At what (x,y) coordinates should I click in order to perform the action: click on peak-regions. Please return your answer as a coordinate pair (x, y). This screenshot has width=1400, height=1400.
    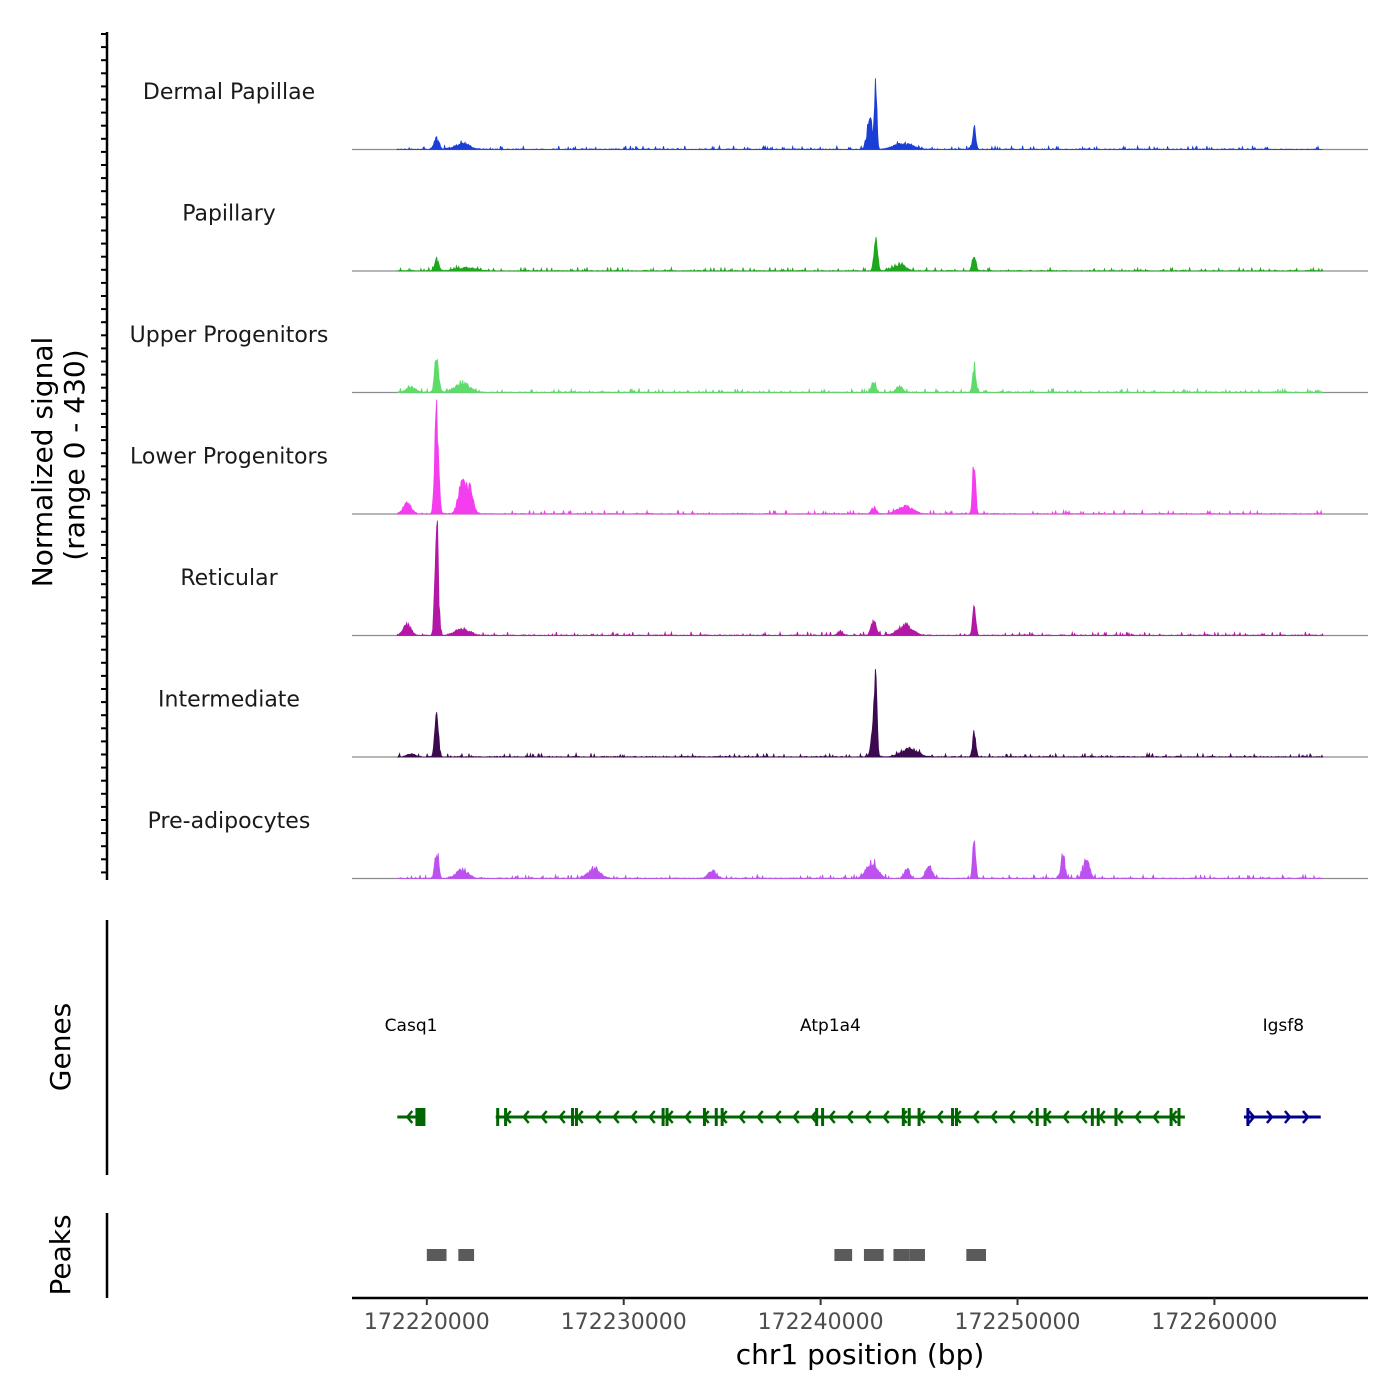
    Looking at the image, I should click on (706, 1255).